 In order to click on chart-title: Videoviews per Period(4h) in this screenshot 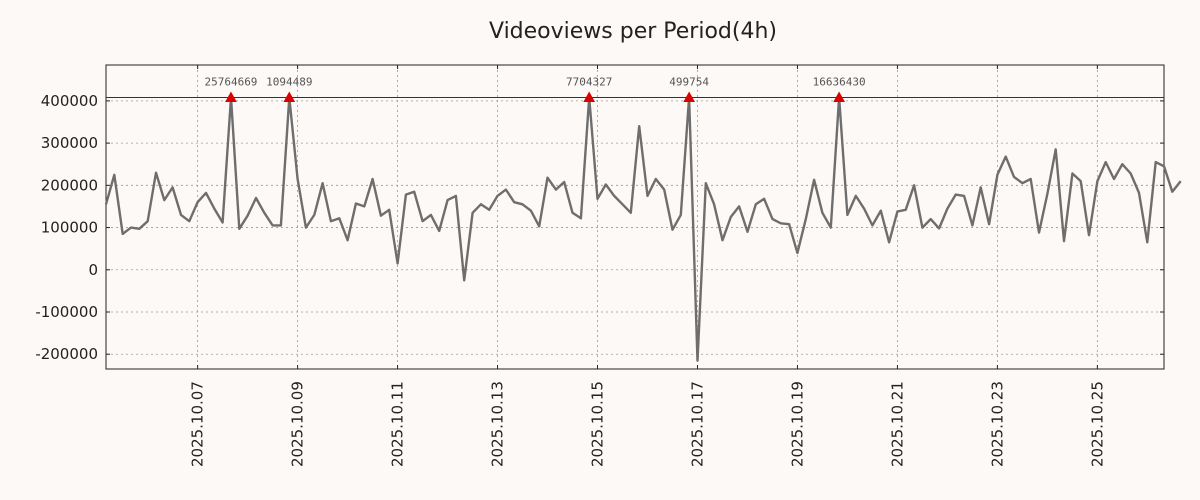, I will do `click(633, 31)`.